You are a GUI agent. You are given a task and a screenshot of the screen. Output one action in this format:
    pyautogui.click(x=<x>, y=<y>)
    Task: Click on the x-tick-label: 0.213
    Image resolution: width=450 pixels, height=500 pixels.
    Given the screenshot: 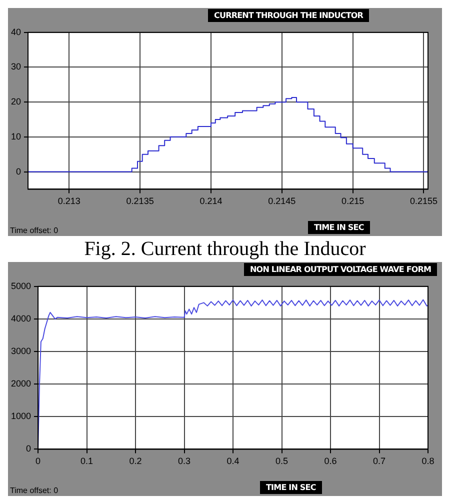 What is the action you would take?
    pyautogui.click(x=69, y=201)
    